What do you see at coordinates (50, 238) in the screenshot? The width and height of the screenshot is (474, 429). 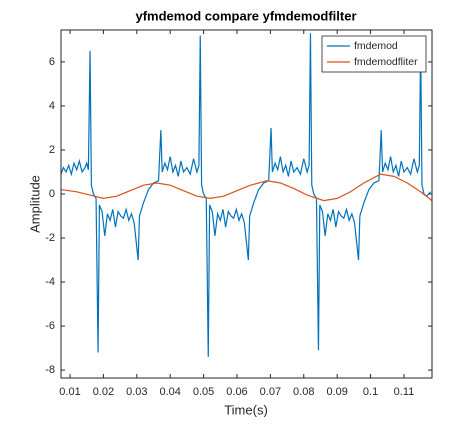 I see `y-tick-label: -2` at bounding box center [50, 238].